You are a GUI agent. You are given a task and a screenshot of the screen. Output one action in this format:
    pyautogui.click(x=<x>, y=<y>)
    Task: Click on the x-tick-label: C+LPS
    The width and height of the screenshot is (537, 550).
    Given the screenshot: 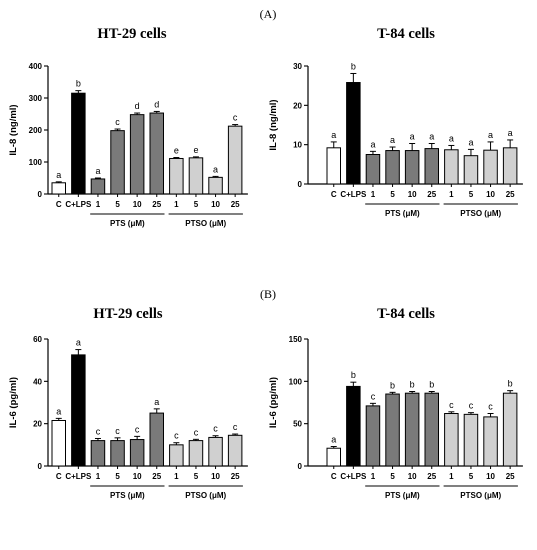 What is the action you would take?
    pyautogui.click(x=353, y=194)
    